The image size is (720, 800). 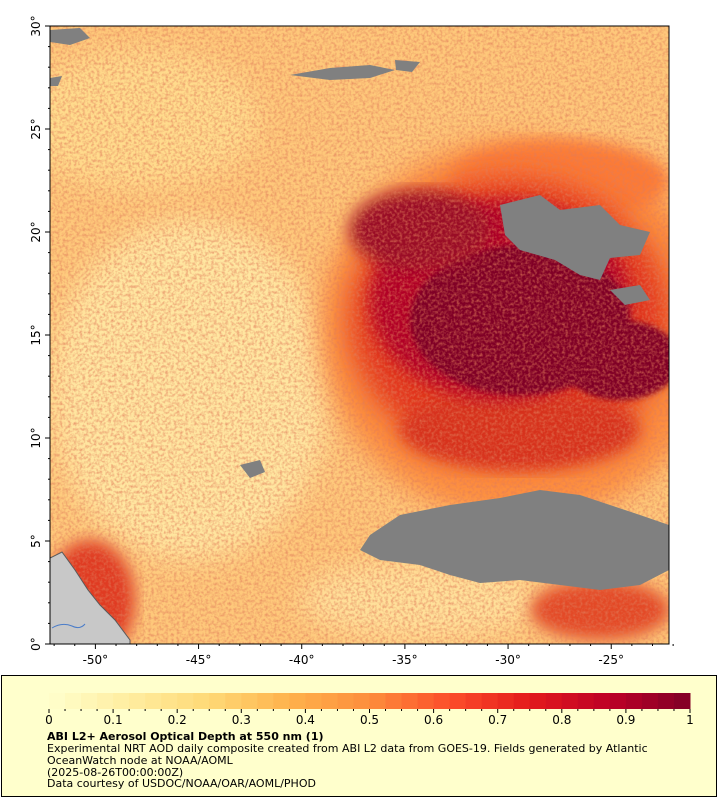 What do you see at coordinates (199, 660) in the screenshot?
I see `lon-tick-label: -45°` at bounding box center [199, 660].